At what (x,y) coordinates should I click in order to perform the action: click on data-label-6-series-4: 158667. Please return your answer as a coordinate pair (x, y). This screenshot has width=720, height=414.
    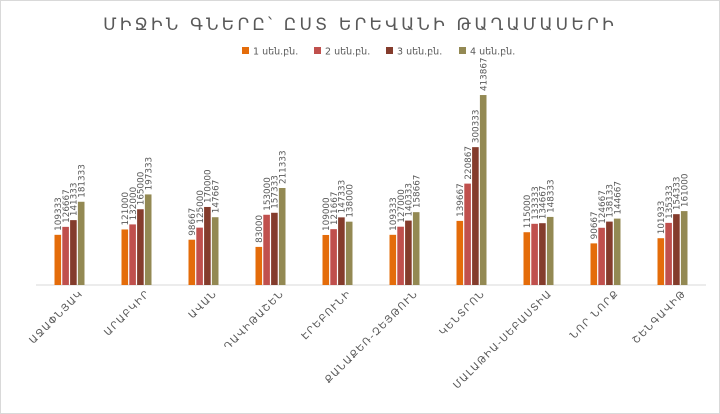
    Looking at the image, I should click on (417, 192).